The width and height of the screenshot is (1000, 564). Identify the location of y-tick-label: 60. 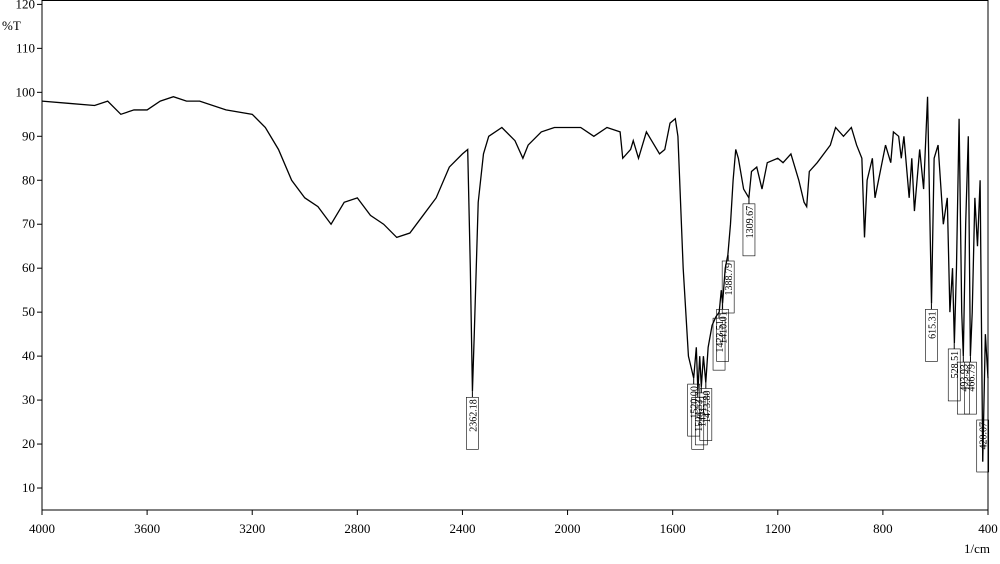
(28, 267).